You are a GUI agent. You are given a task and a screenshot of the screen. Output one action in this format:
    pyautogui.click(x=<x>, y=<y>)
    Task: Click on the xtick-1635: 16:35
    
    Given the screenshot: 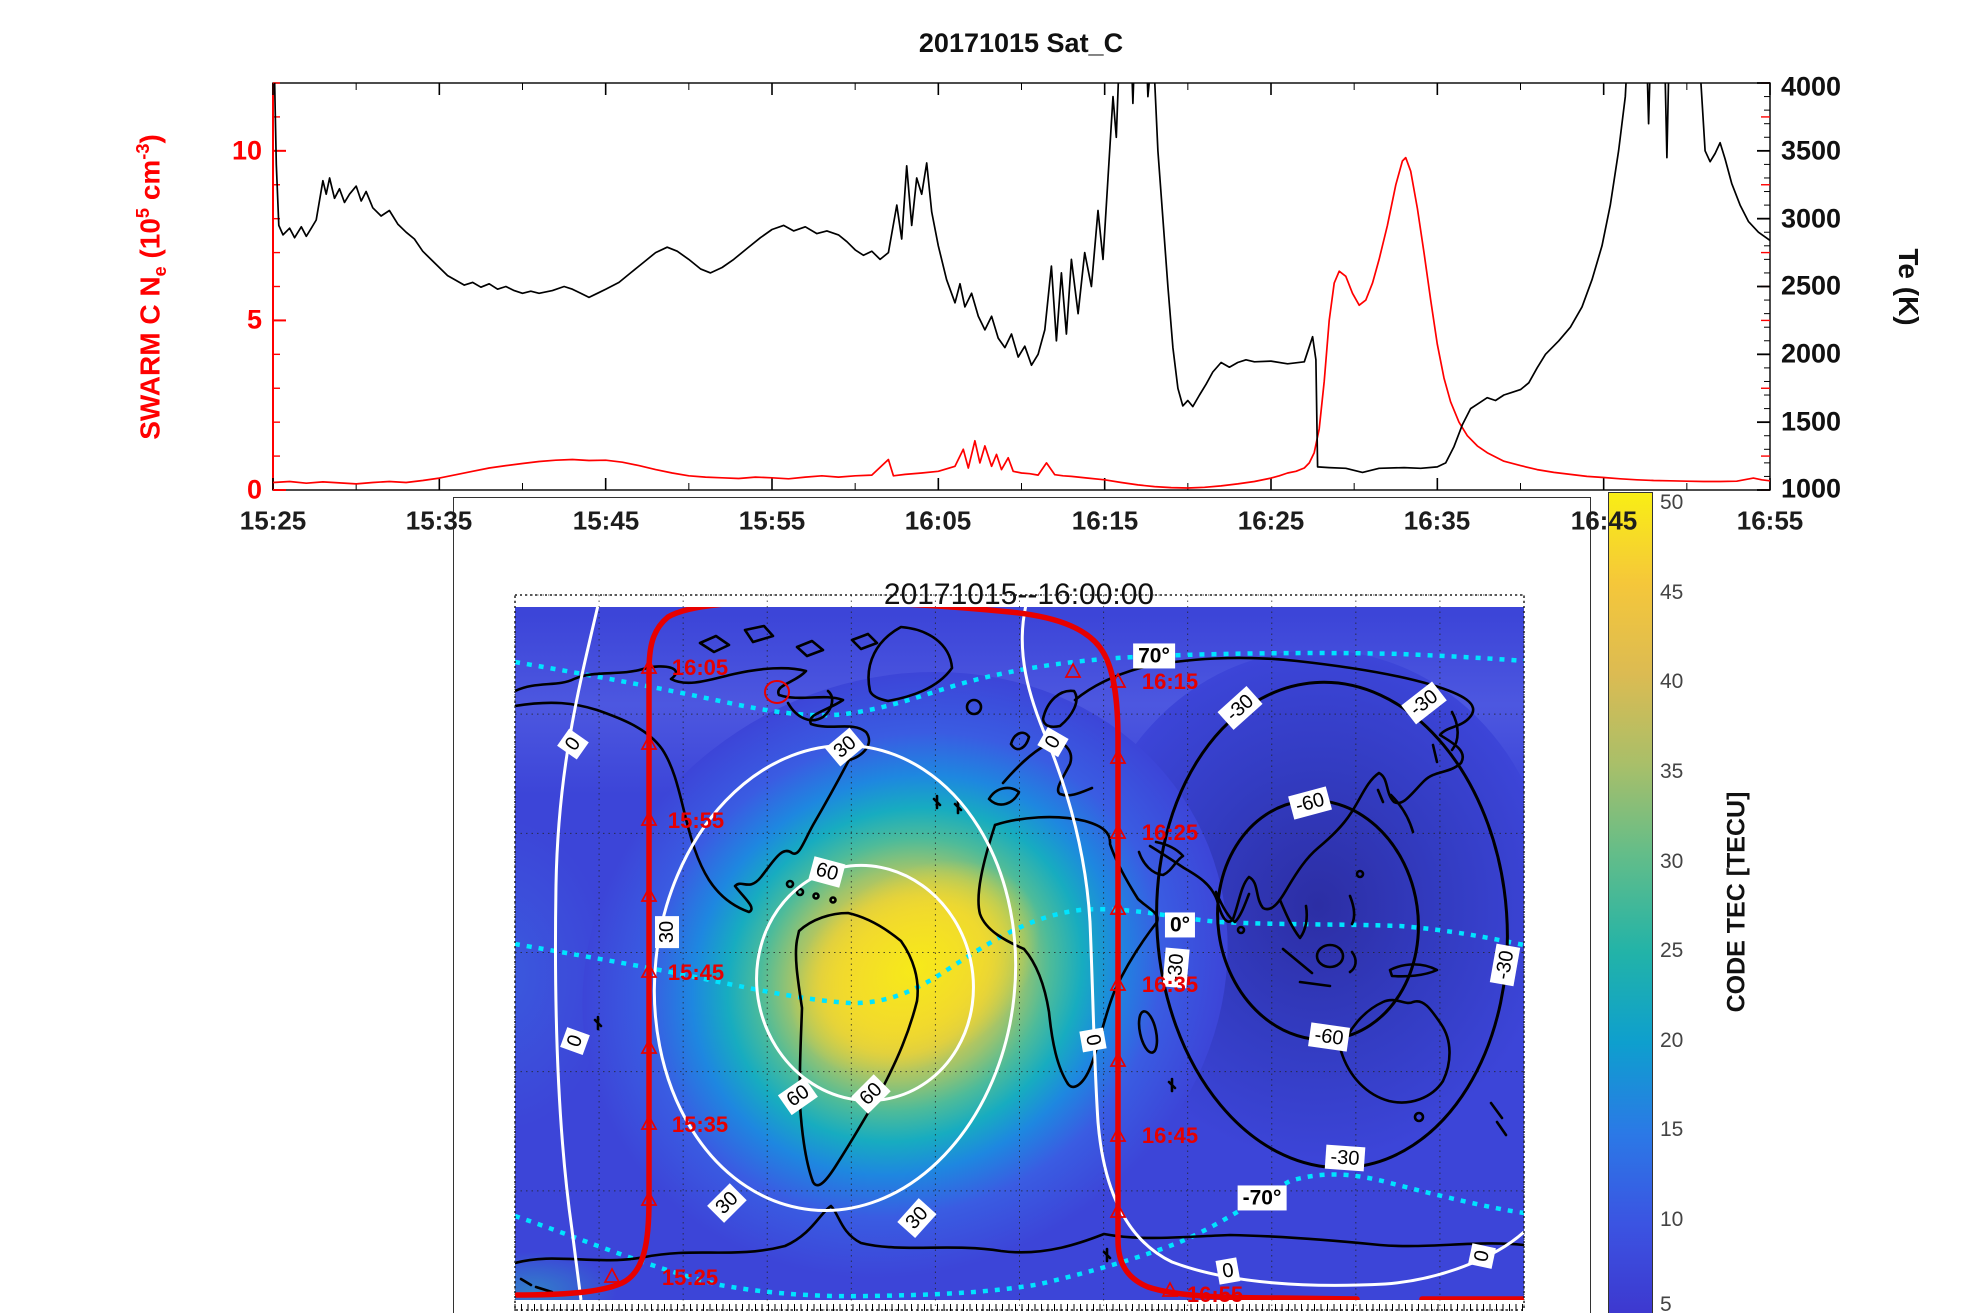 What is the action you would take?
    pyautogui.click(x=1437, y=520)
    